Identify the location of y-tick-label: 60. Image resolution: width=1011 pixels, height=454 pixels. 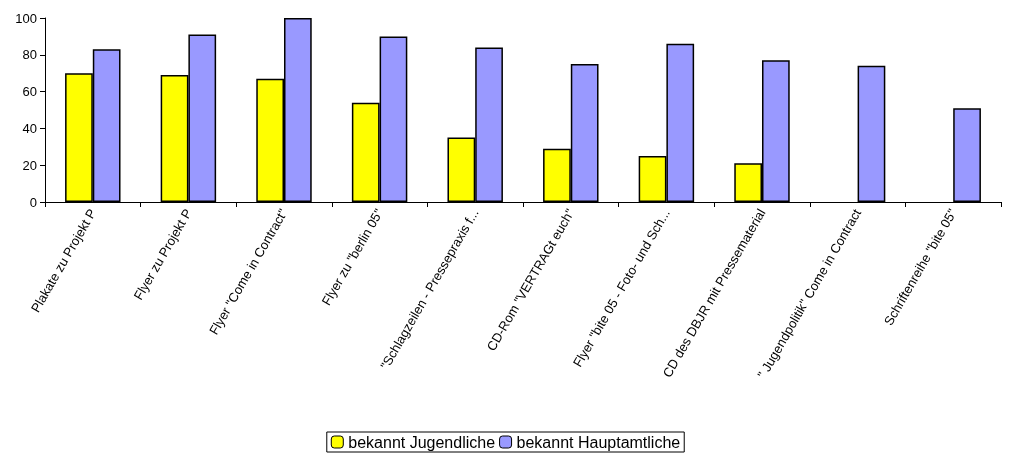
(29, 92).